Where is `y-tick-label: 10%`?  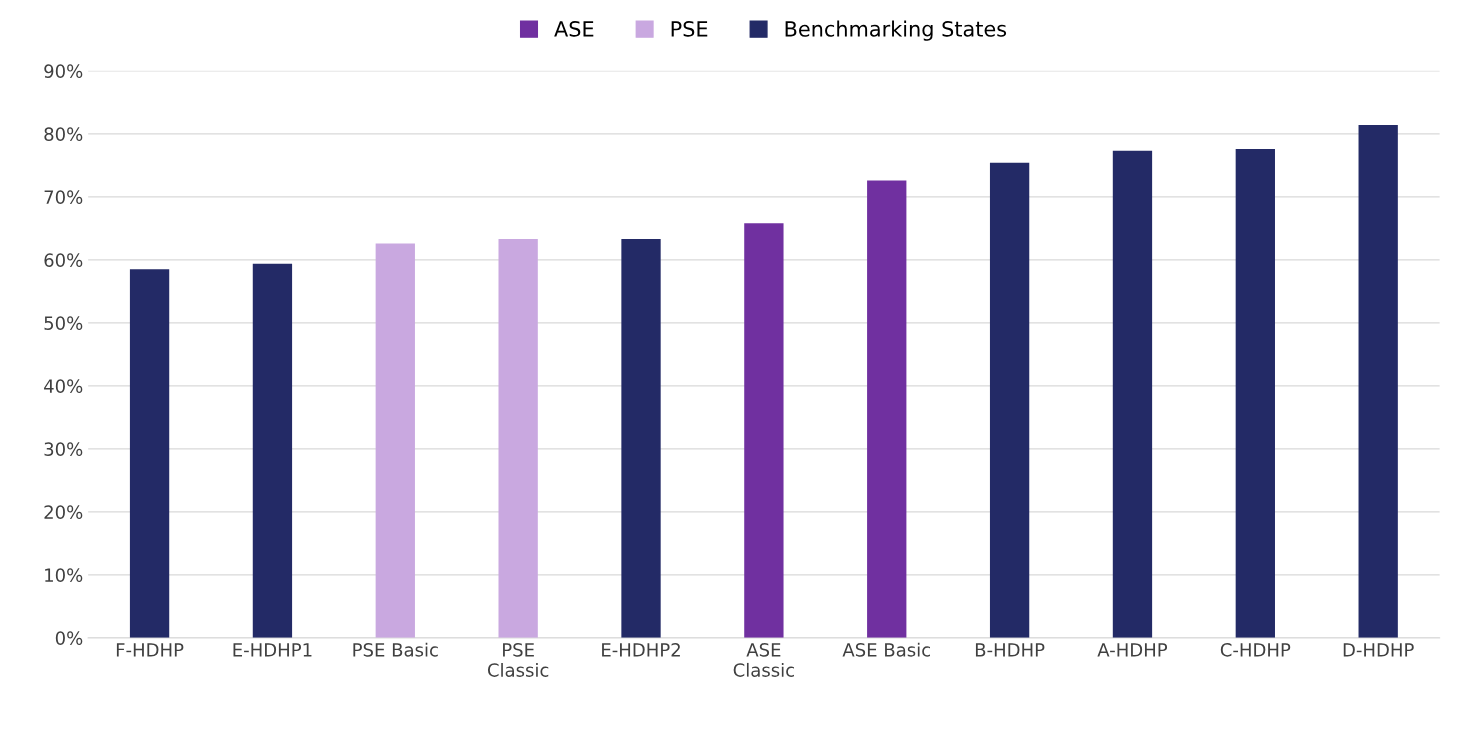
y-tick-label: 10% is located at coordinates (64, 575).